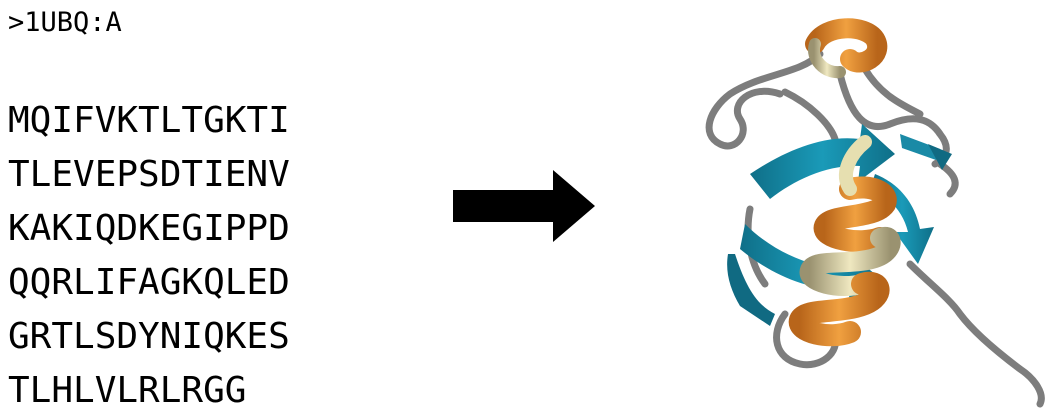  Describe the element at coordinates (846, 48) in the screenshot. I see `top-helix` at that location.